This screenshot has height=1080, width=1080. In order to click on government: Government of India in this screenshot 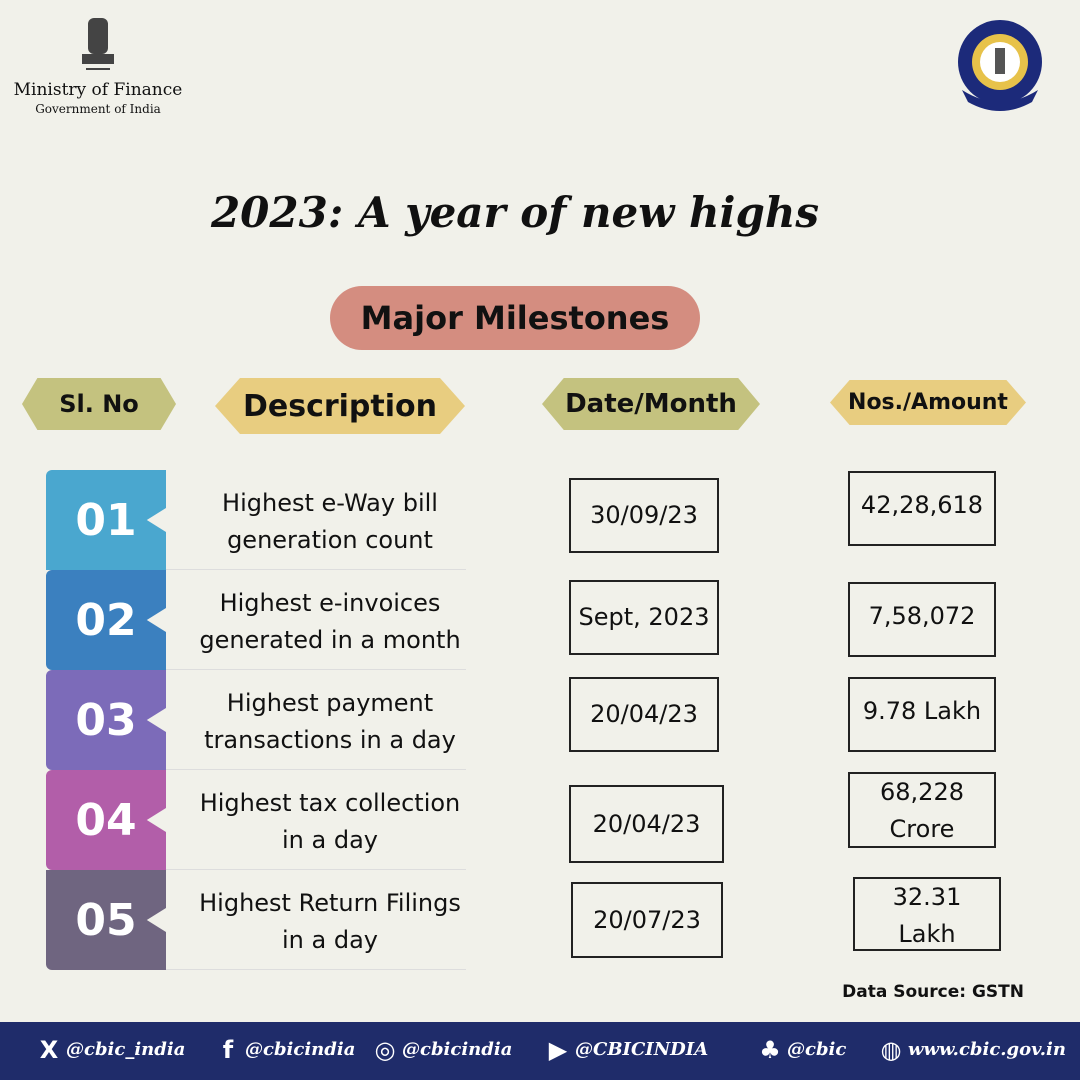, I will do `click(98, 109)`.